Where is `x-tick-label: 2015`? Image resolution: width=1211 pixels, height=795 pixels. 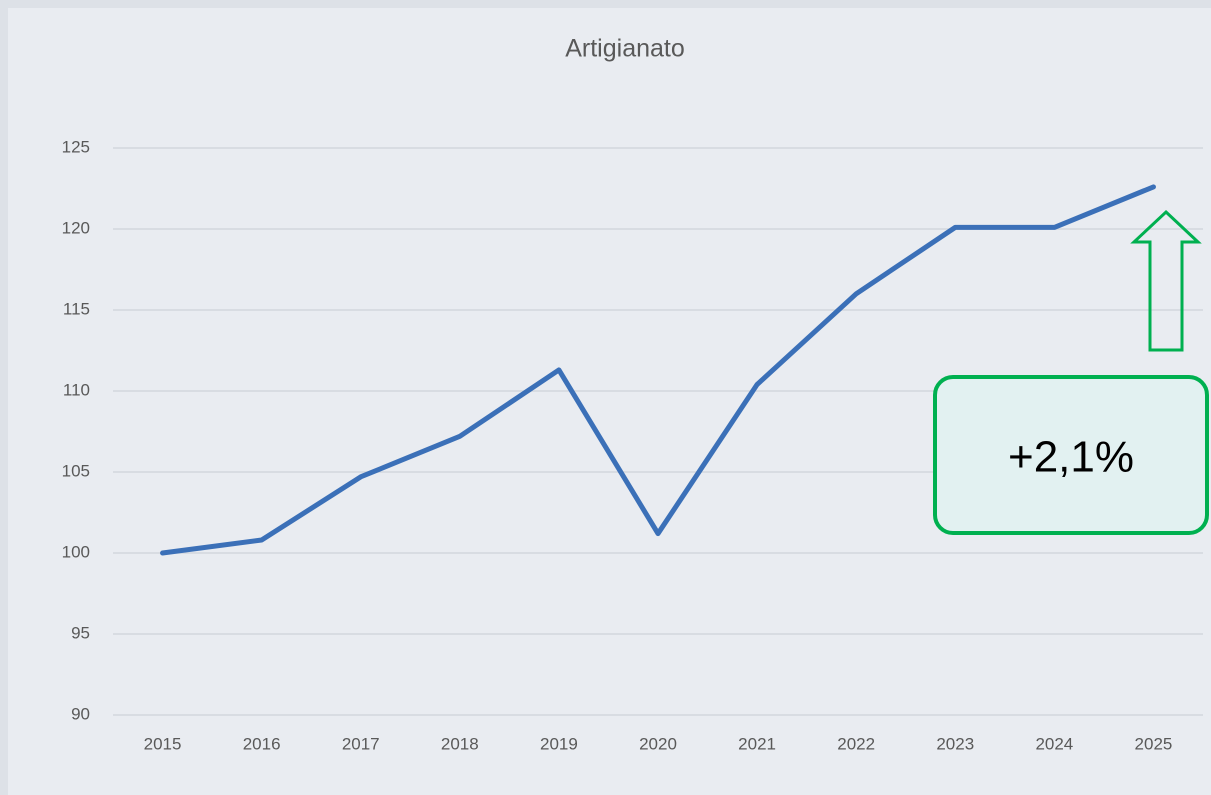 x-tick-label: 2015 is located at coordinates (163, 743).